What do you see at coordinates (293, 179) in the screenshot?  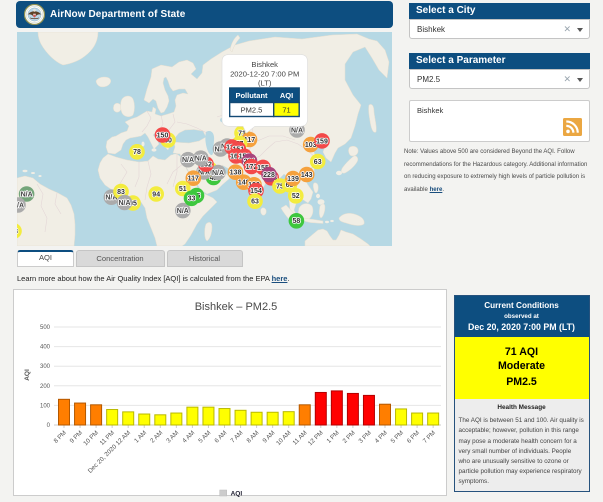 I see `svg-text: 139` at bounding box center [293, 179].